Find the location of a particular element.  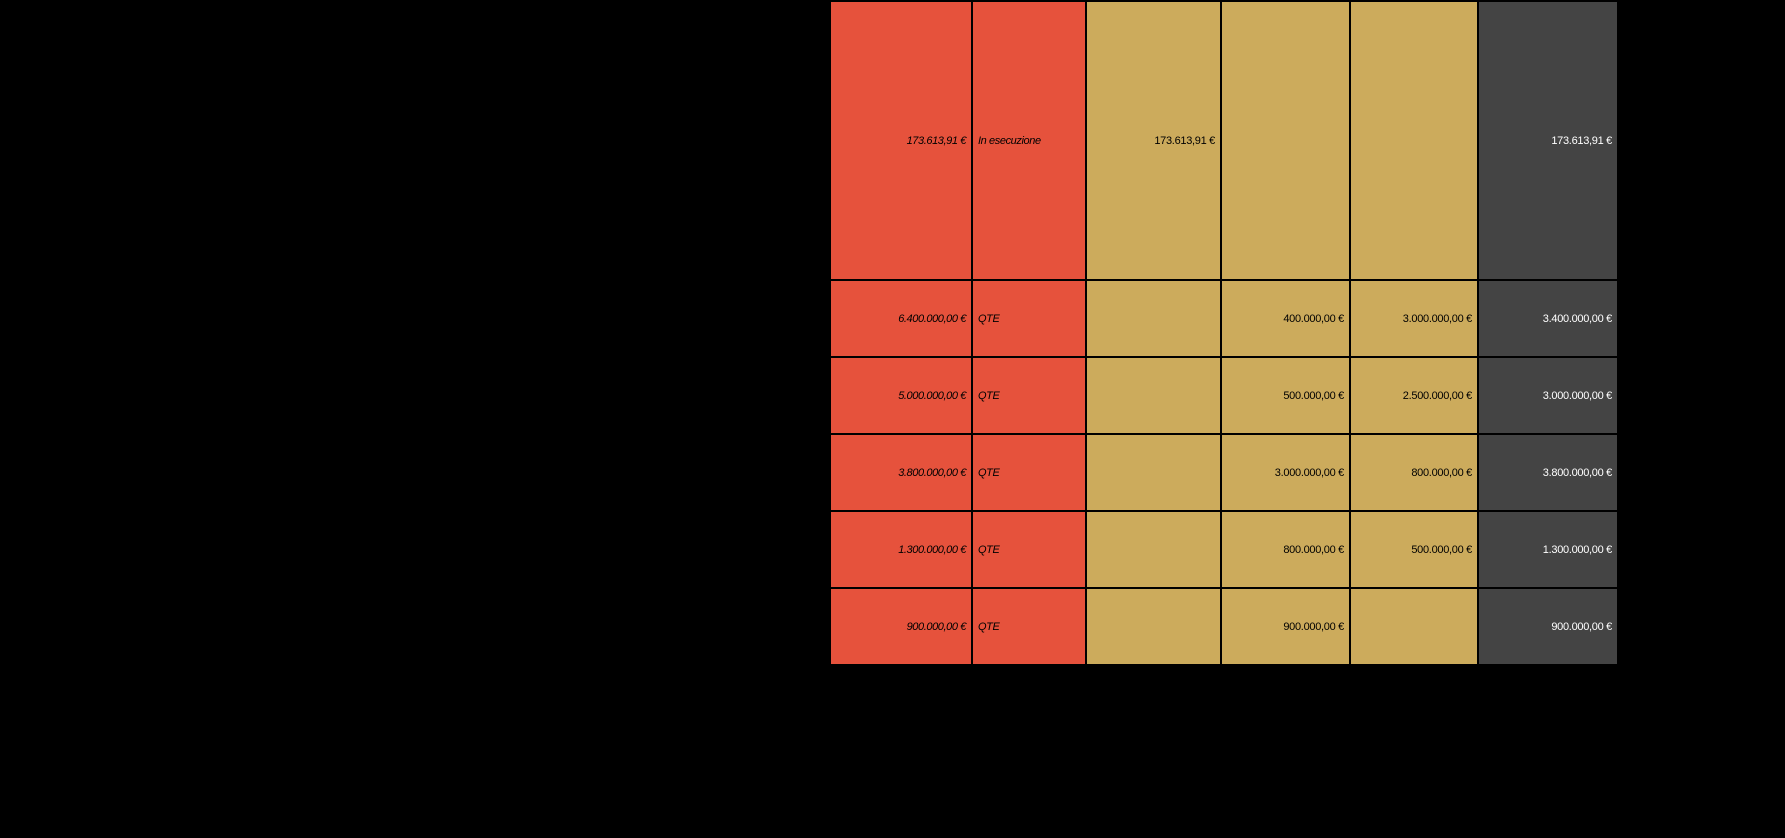

status-cell: In esecuzione is located at coordinates (1029, 140).